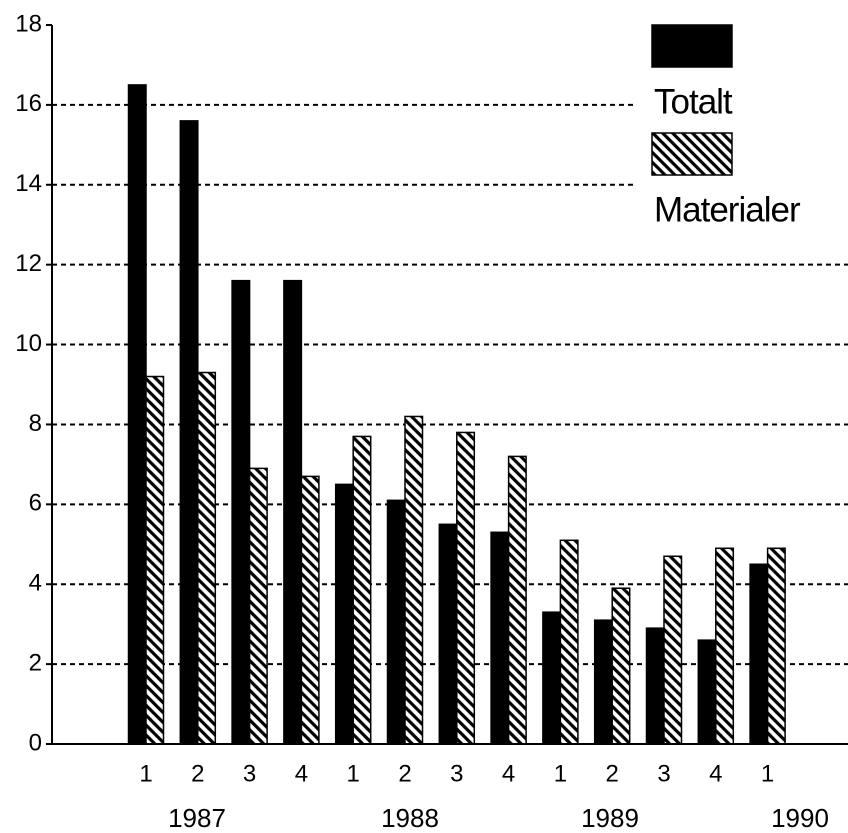 This screenshot has height=833, width=848. Describe the element at coordinates (800, 818) in the screenshot. I see `year-label: 1990` at that location.